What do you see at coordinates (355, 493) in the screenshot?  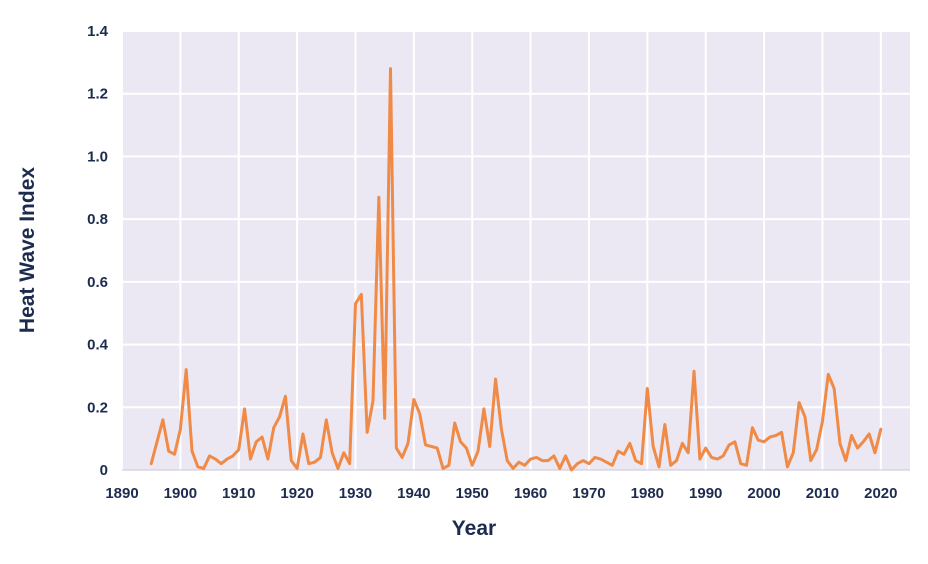 I see `x-tick-label: 1930` at bounding box center [355, 493].